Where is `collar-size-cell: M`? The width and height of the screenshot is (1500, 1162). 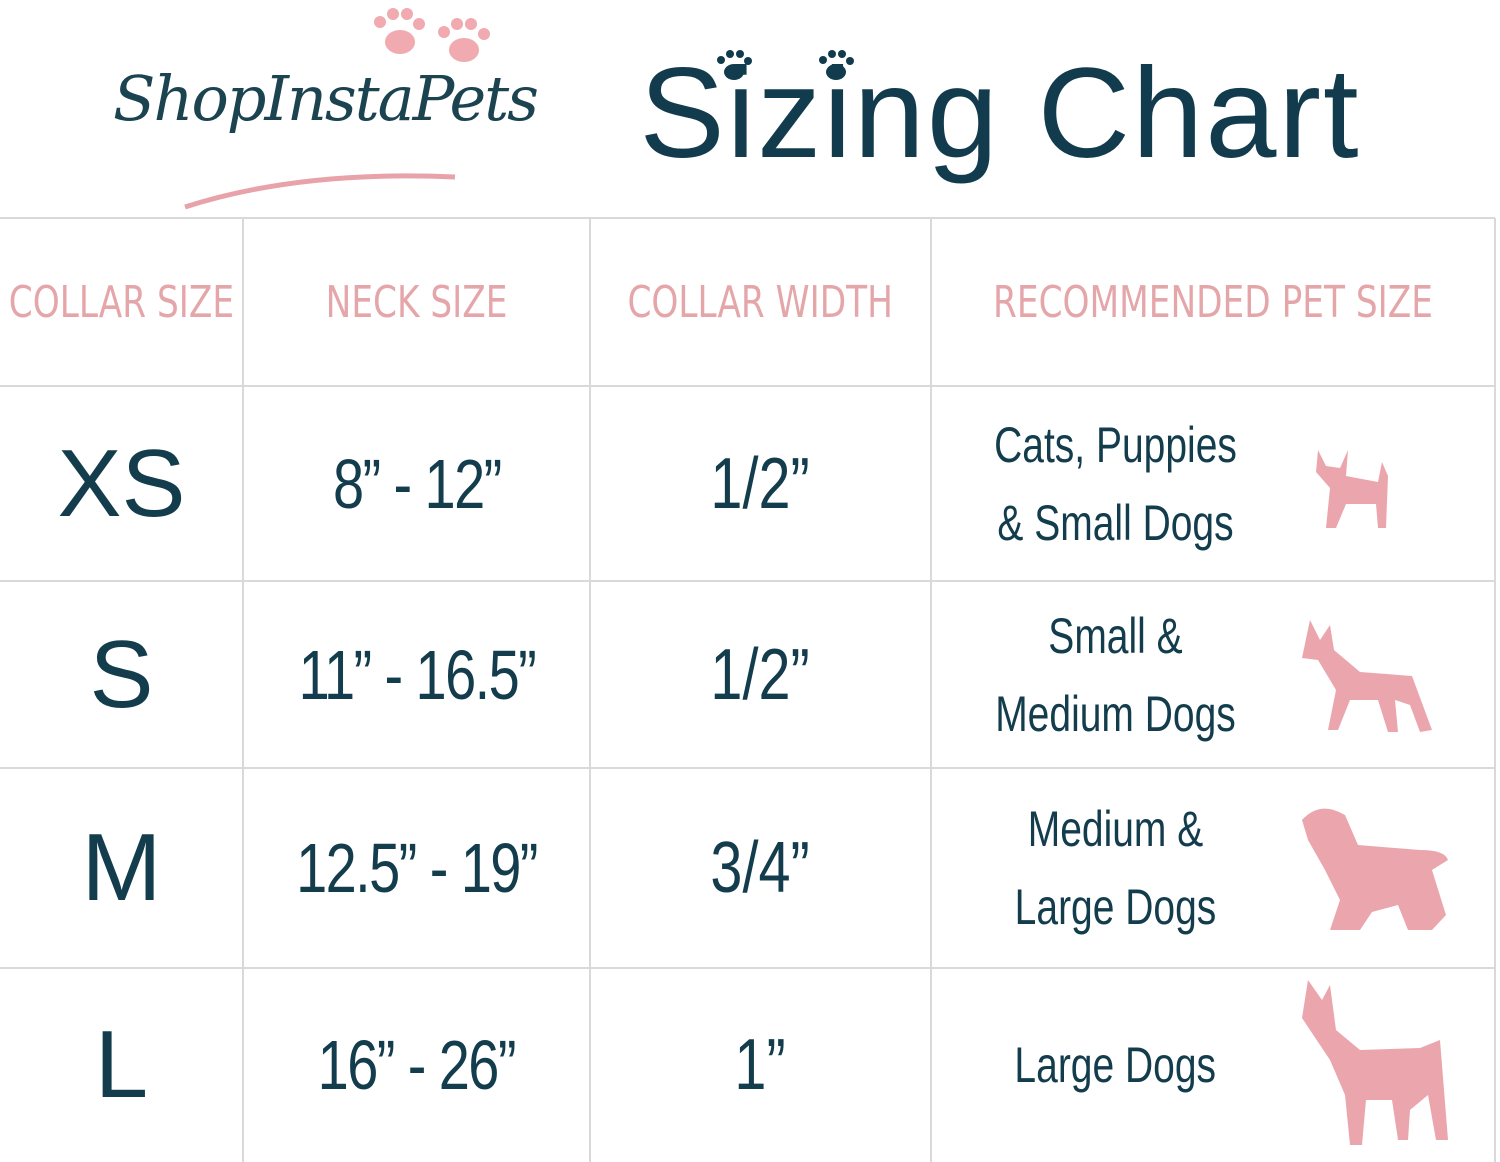 collar-size-cell: M is located at coordinates (121, 868).